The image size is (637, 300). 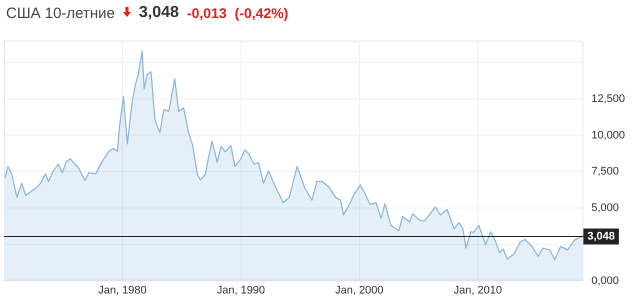 I want to click on x-tick-label: Jan, 1990, so click(x=241, y=290).